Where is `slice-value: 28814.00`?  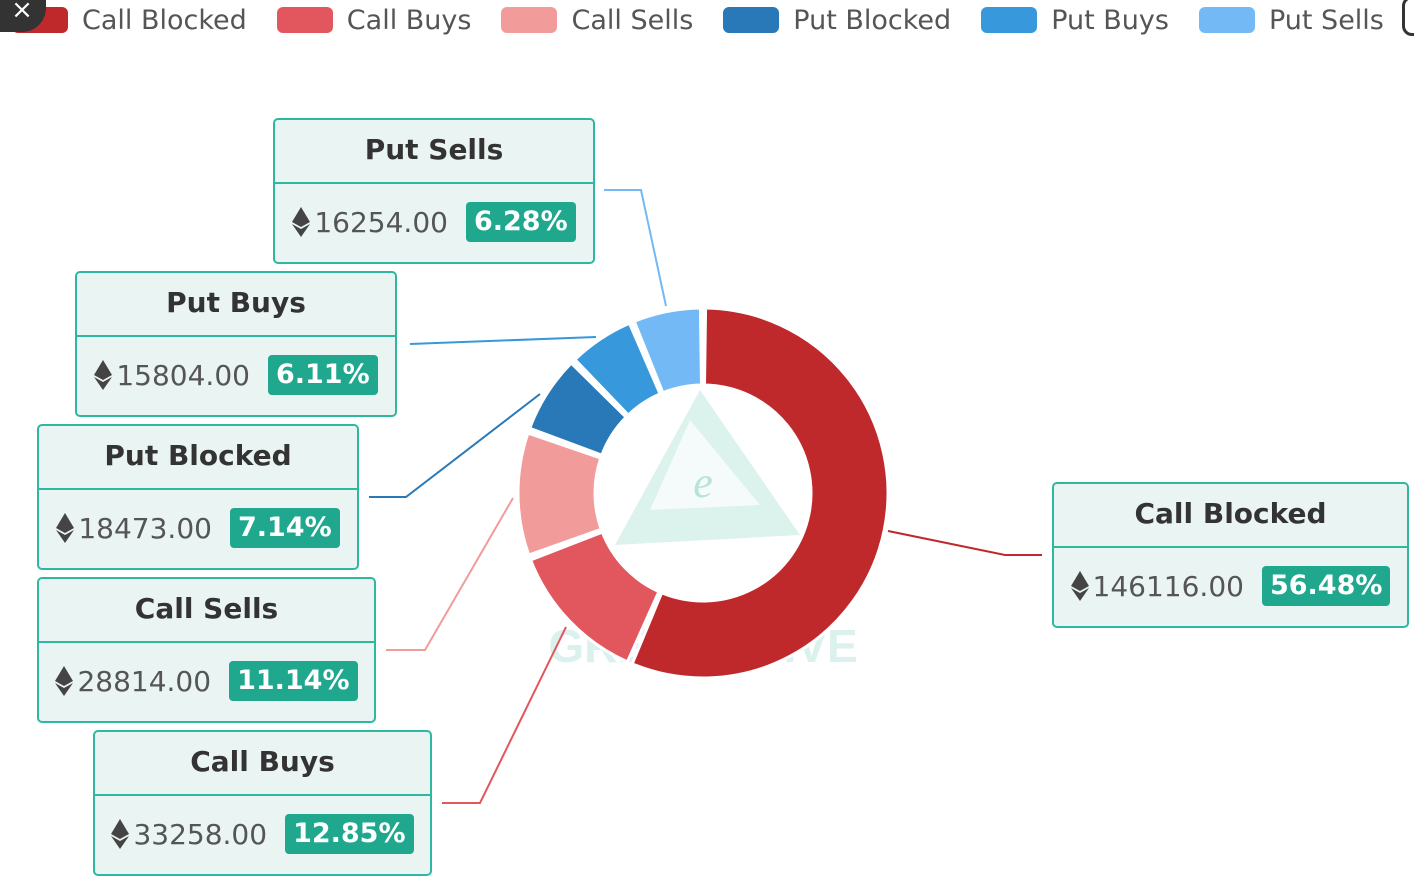
slice-value: 28814.00 is located at coordinates (144, 681).